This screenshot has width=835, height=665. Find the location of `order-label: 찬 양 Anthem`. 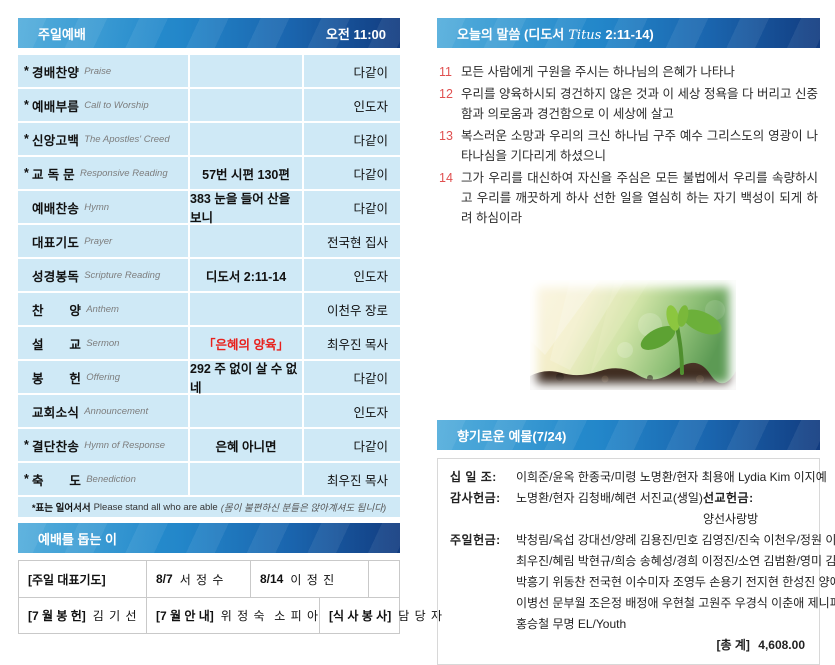

order-label: 찬 양 Anthem is located at coordinates (103, 309).